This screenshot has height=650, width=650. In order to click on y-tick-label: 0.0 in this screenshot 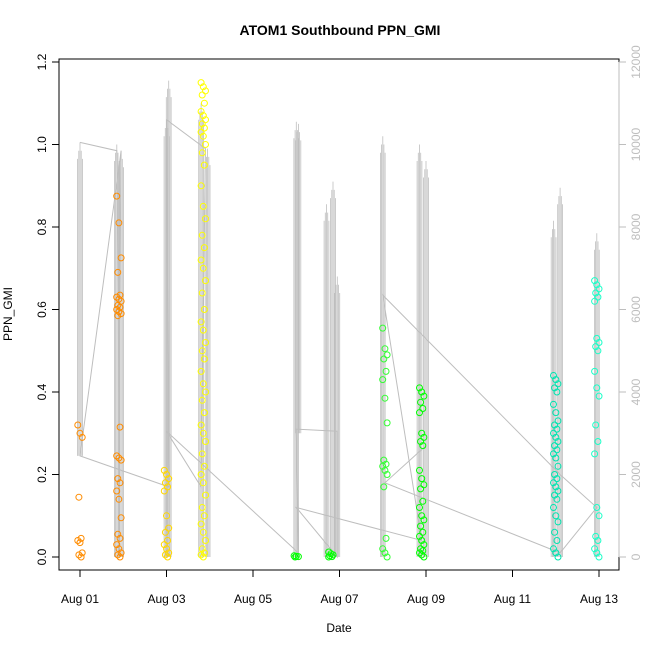, I will do `click(42, 556)`.